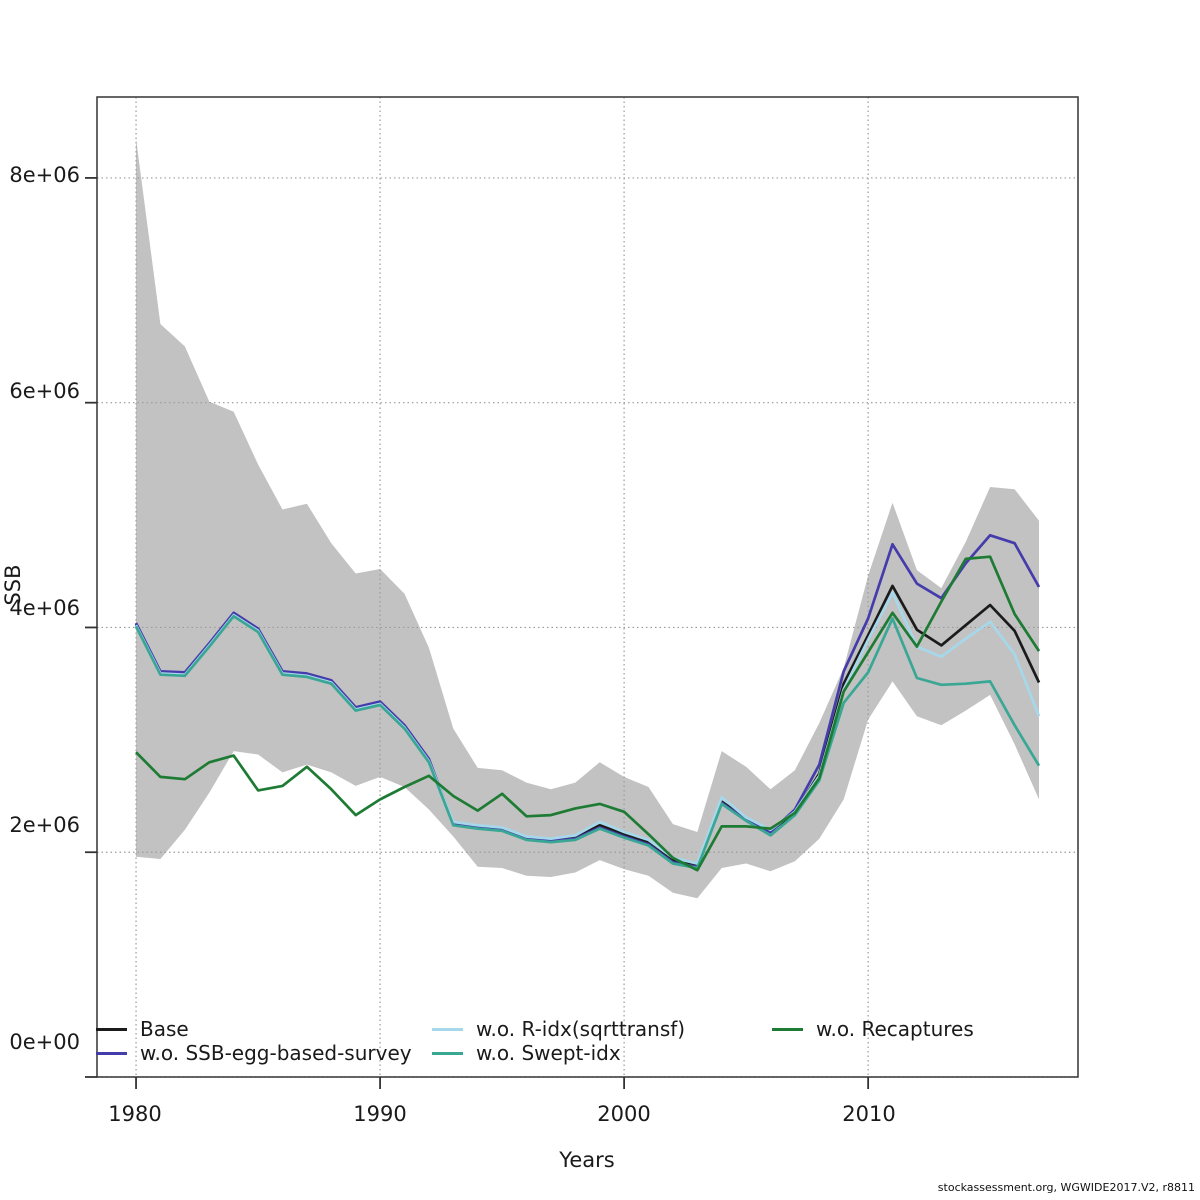  Describe the element at coordinates (276, 1053) in the screenshot. I see `legend-label: w.o. SSB-egg-based-survey` at that location.